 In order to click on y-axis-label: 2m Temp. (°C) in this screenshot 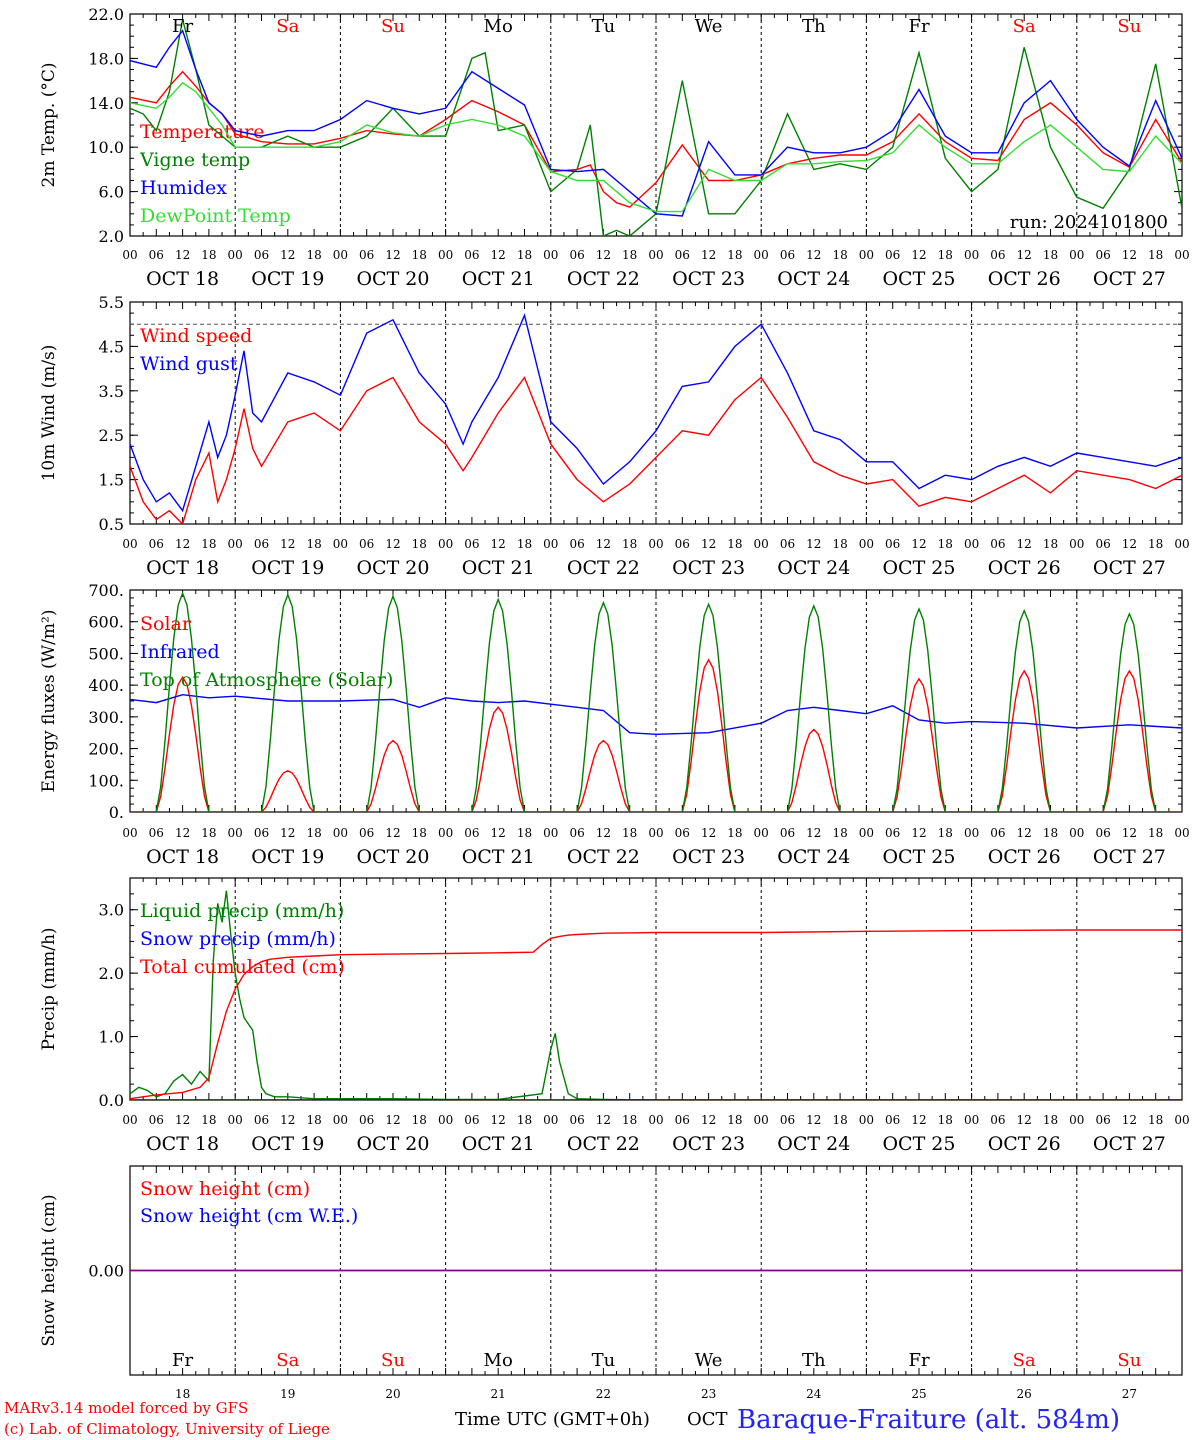, I will do `click(49, 124)`.